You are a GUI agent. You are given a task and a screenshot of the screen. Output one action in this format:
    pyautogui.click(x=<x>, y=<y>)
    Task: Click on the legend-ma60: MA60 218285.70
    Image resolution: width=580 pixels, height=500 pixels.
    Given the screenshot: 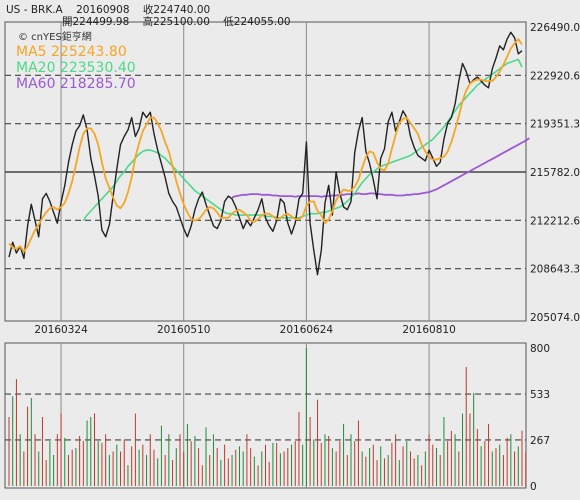 What is the action you would take?
    pyautogui.click(x=76, y=84)
    